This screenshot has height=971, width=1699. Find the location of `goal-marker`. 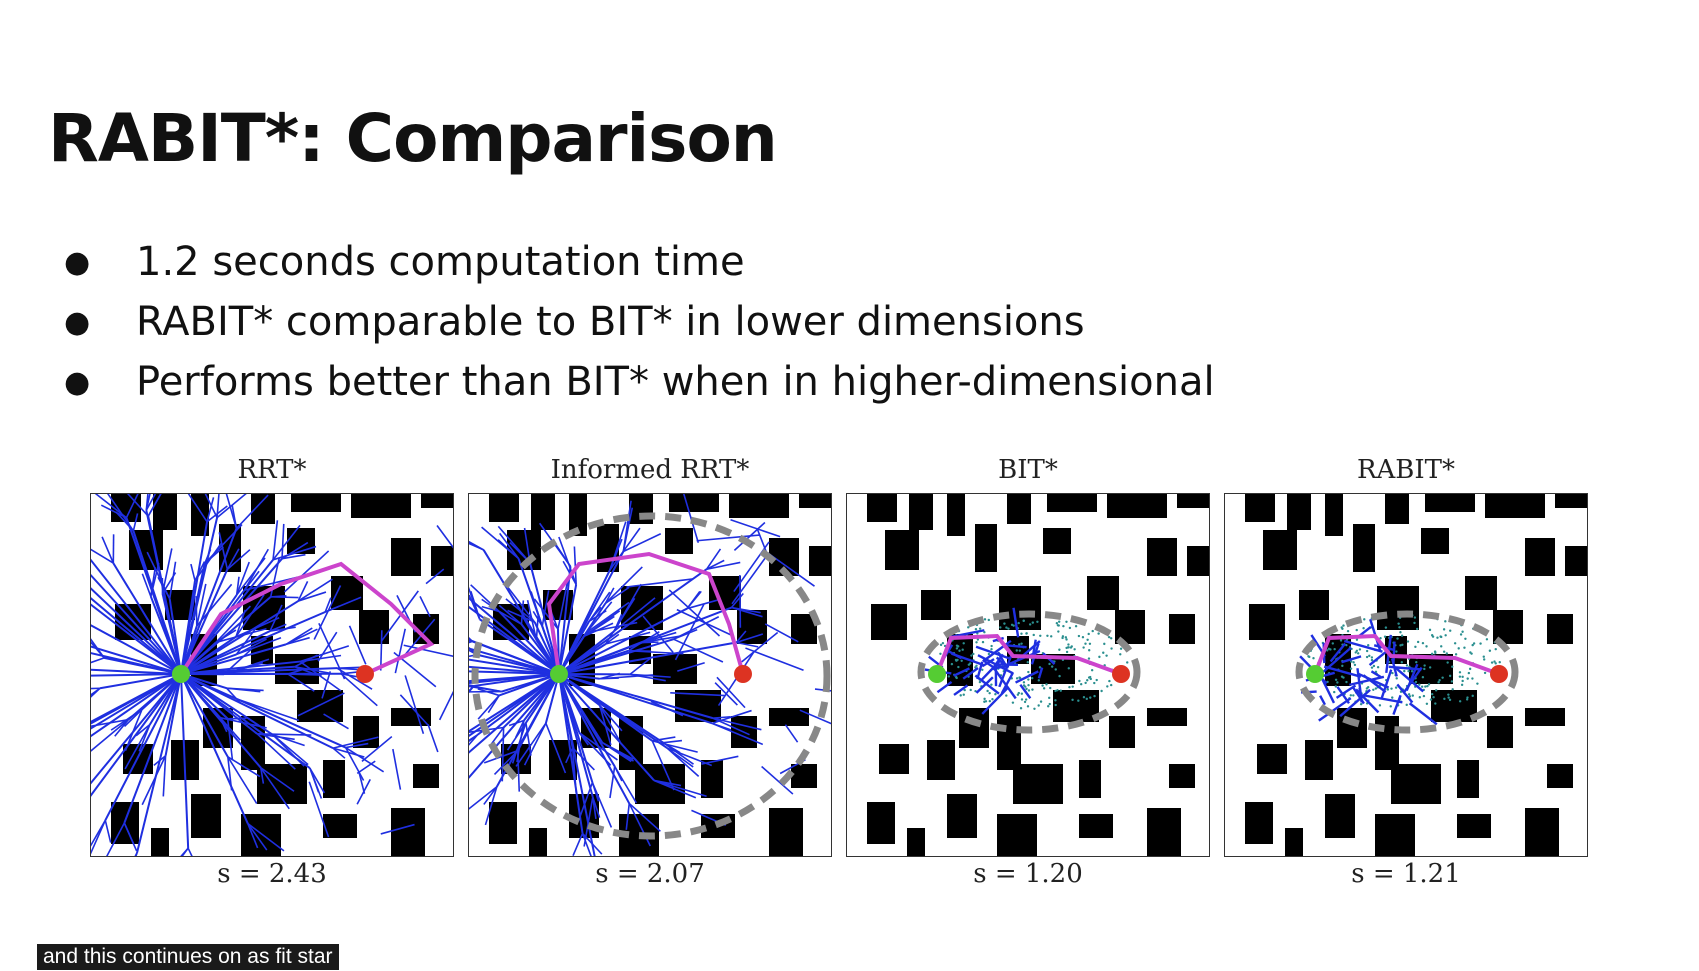

goal-marker is located at coordinates (365, 674).